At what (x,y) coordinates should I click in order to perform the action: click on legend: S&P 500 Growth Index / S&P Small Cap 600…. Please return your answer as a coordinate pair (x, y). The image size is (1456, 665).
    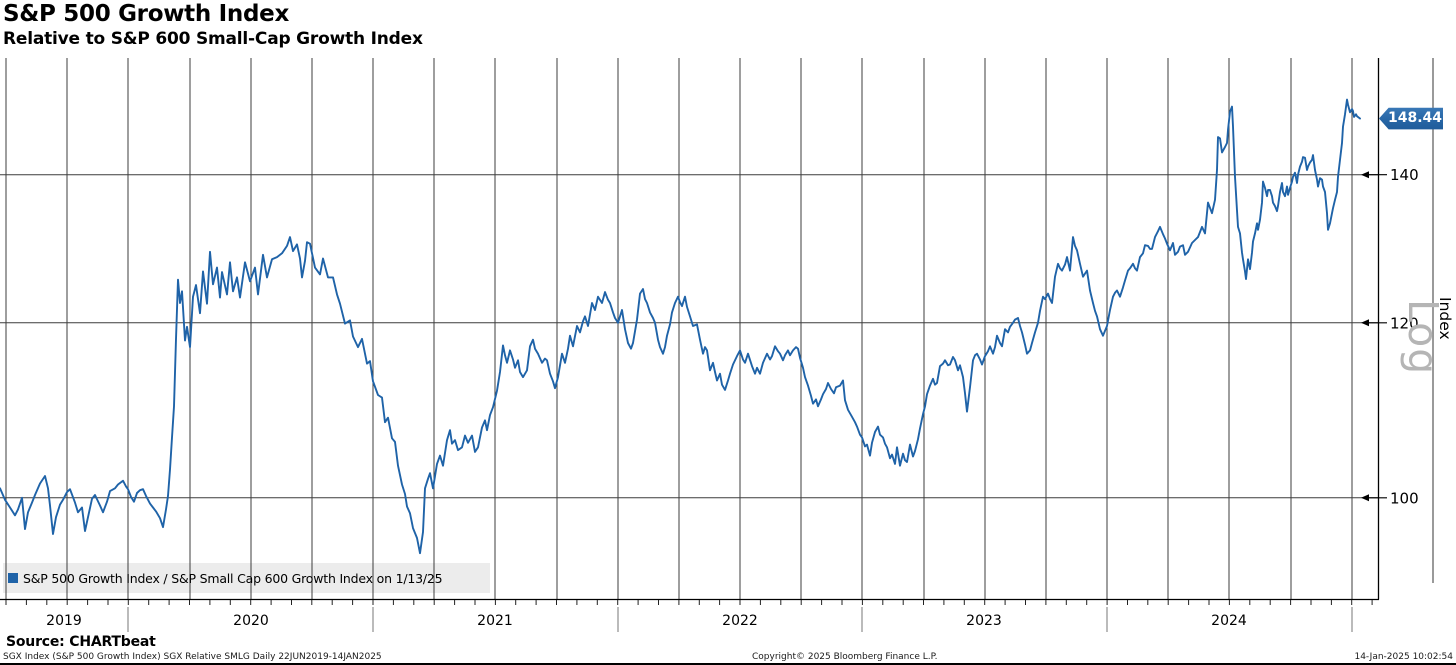
    Looking at the image, I should click on (225, 578).